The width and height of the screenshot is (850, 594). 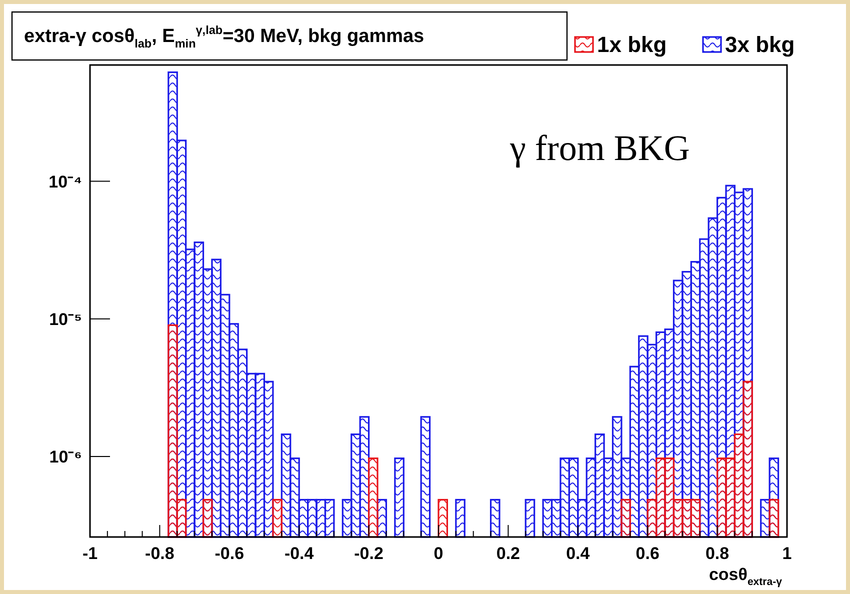 I want to click on legend-label: 3x bkg, so click(x=760, y=44).